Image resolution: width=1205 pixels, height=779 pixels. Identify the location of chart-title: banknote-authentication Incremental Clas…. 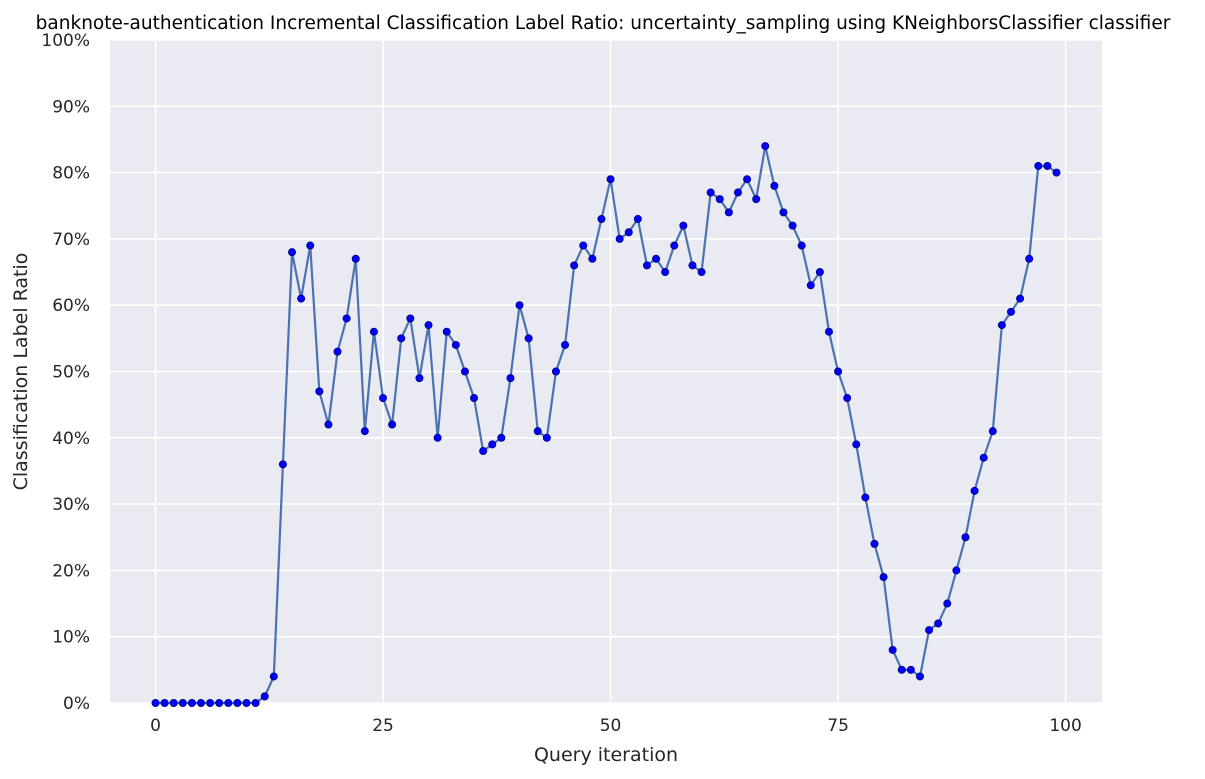
(603, 23).